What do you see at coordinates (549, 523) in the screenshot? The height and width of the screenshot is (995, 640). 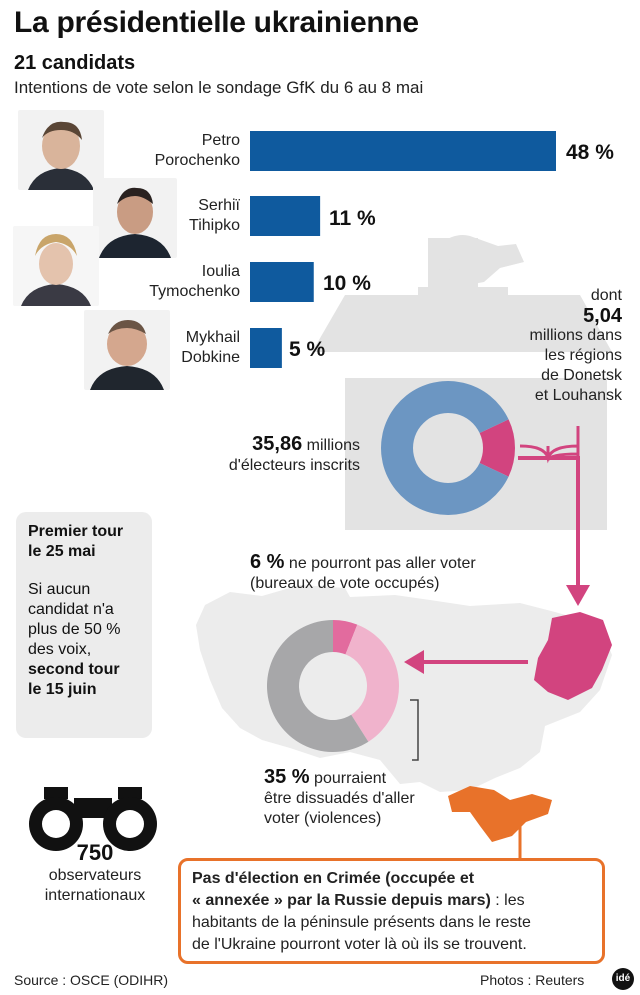 I see `arrow-down` at bounding box center [549, 523].